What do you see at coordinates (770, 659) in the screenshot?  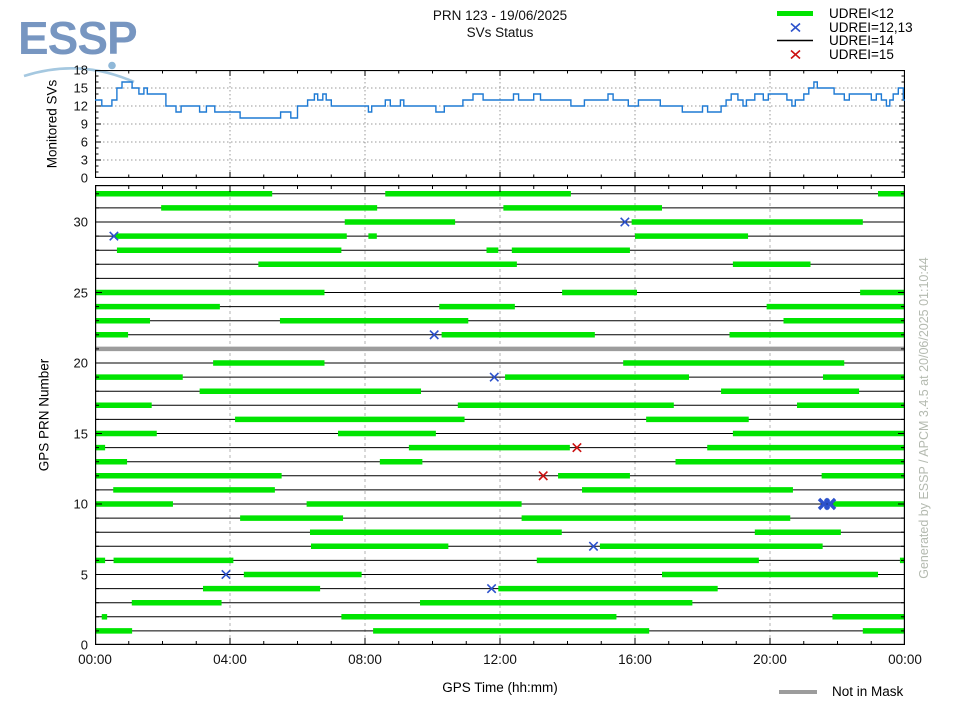 I see `main-chart-xtick-label: 20:00` at bounding box center [770, 659].